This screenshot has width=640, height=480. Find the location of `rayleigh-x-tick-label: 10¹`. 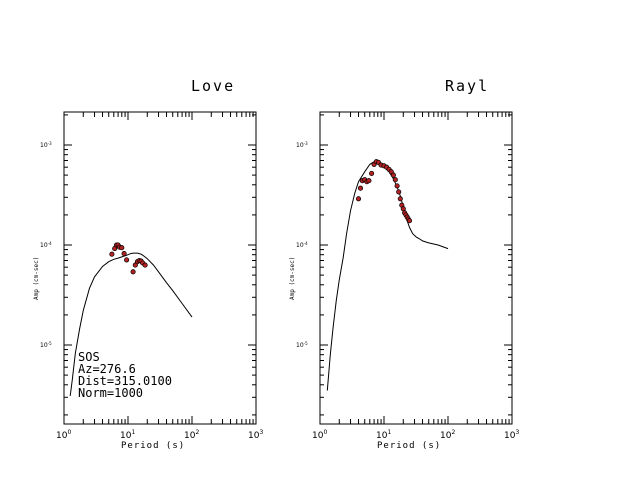

rayleigh-x-tick-label: 10¹ is located at coordinates (383, 435).